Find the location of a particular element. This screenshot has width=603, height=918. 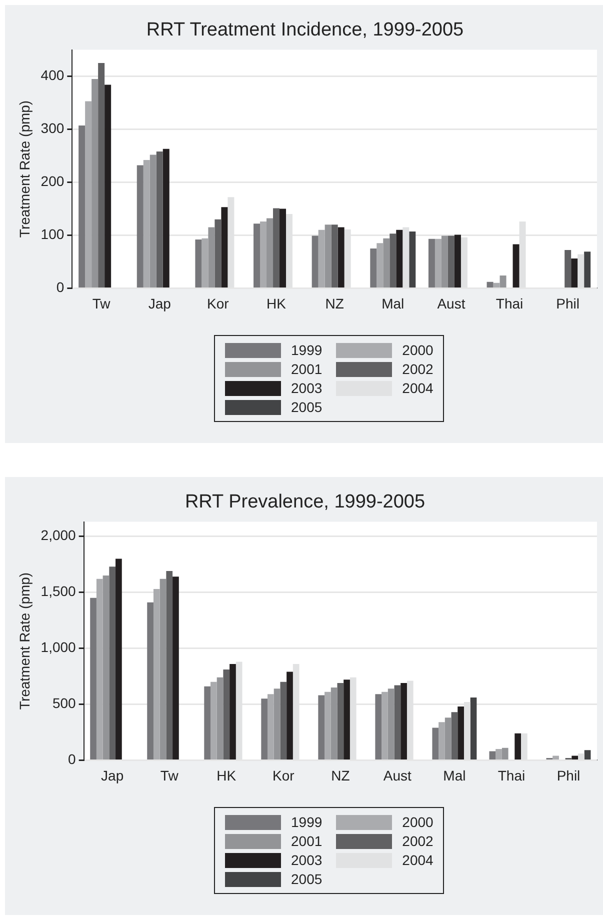

chart-title: RRT Prevalence, 1999-2005 is located at coordinates (305, 502).